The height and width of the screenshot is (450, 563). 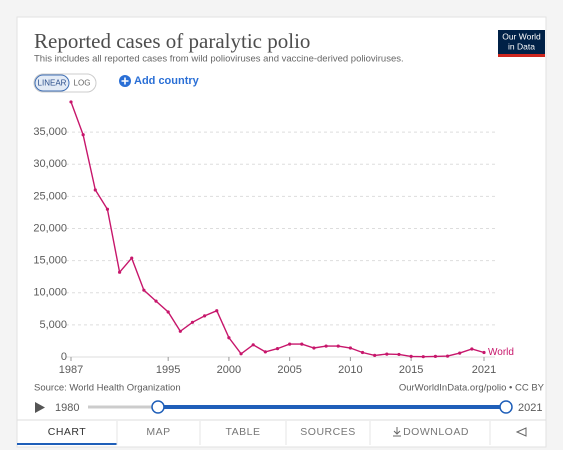 I want to click on tabs: CHART MAP TABLE SOURCES DOWNLOAD, so click(x=254, y=433).